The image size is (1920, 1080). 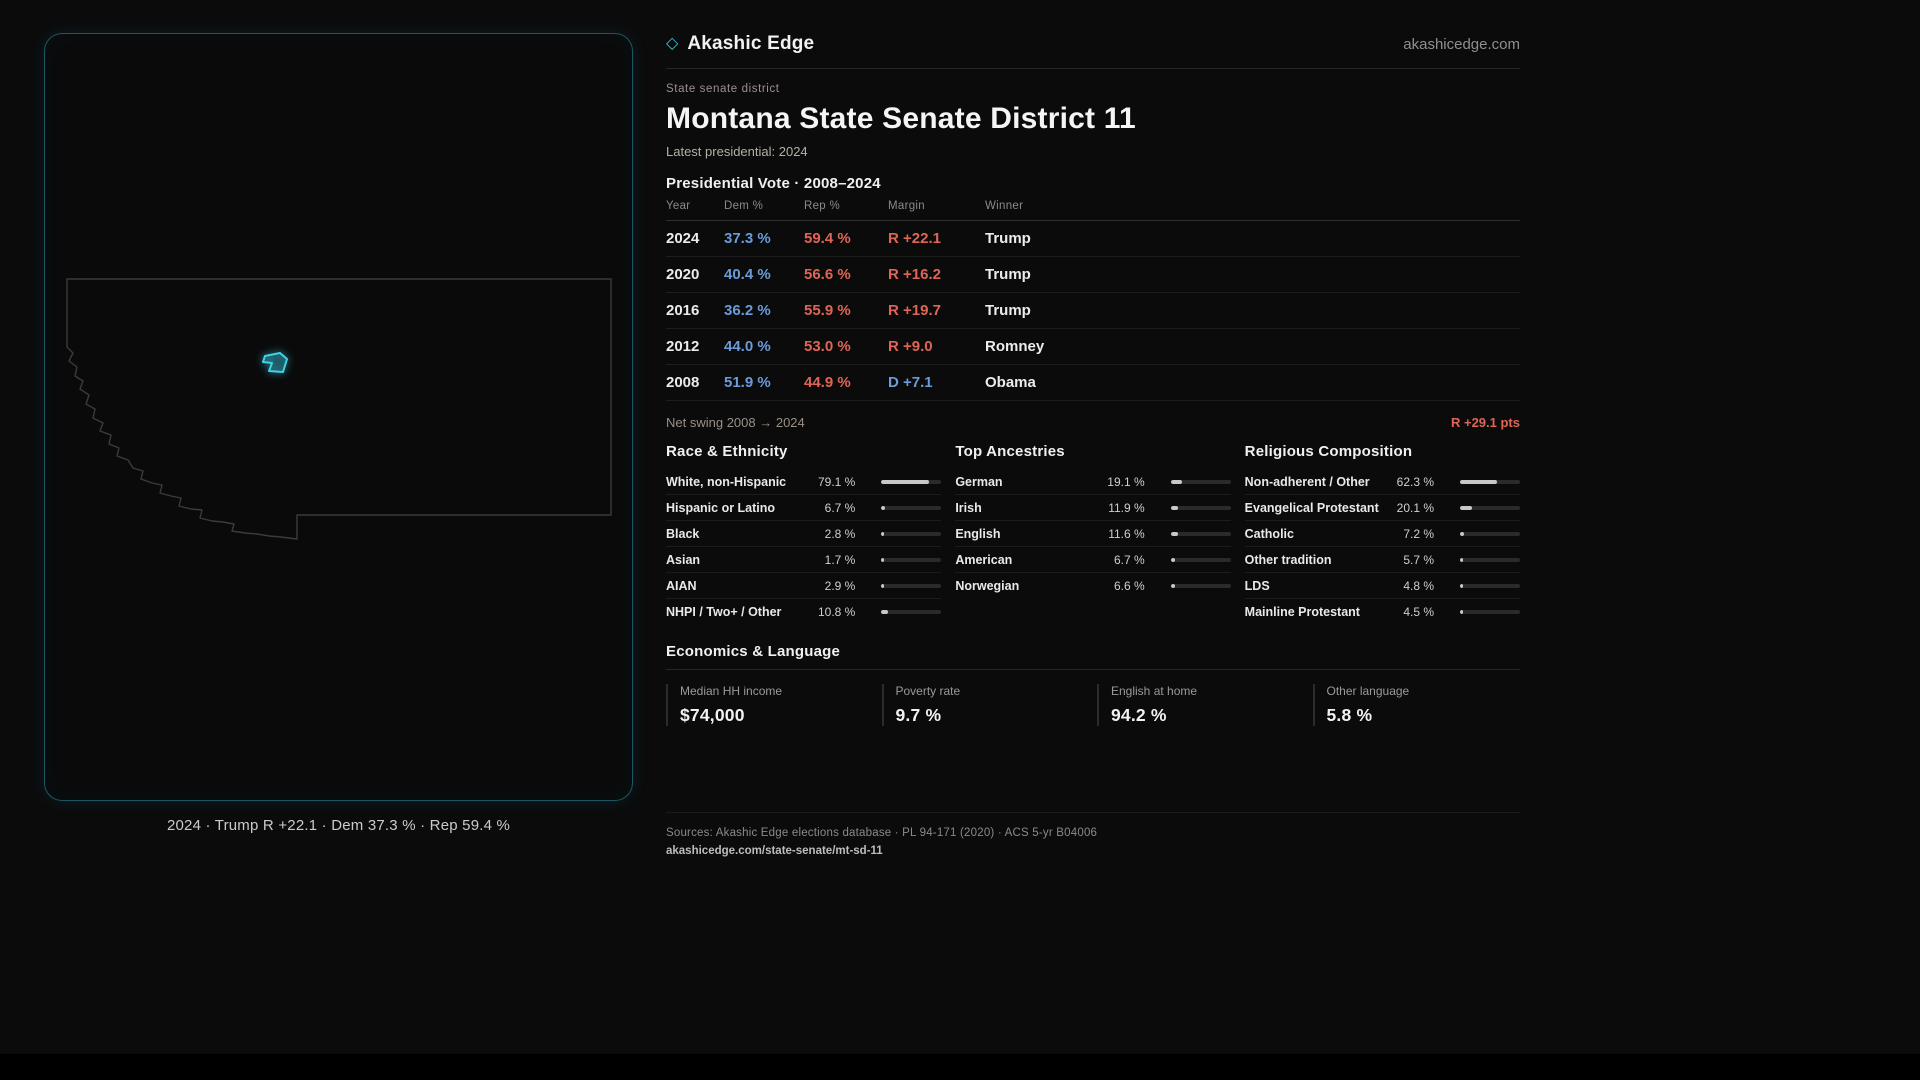 What do you see at coordinates (751, 43) in the screenshot?
I see `brand-name: Akashic Edge` at bounding box center [751, 43].